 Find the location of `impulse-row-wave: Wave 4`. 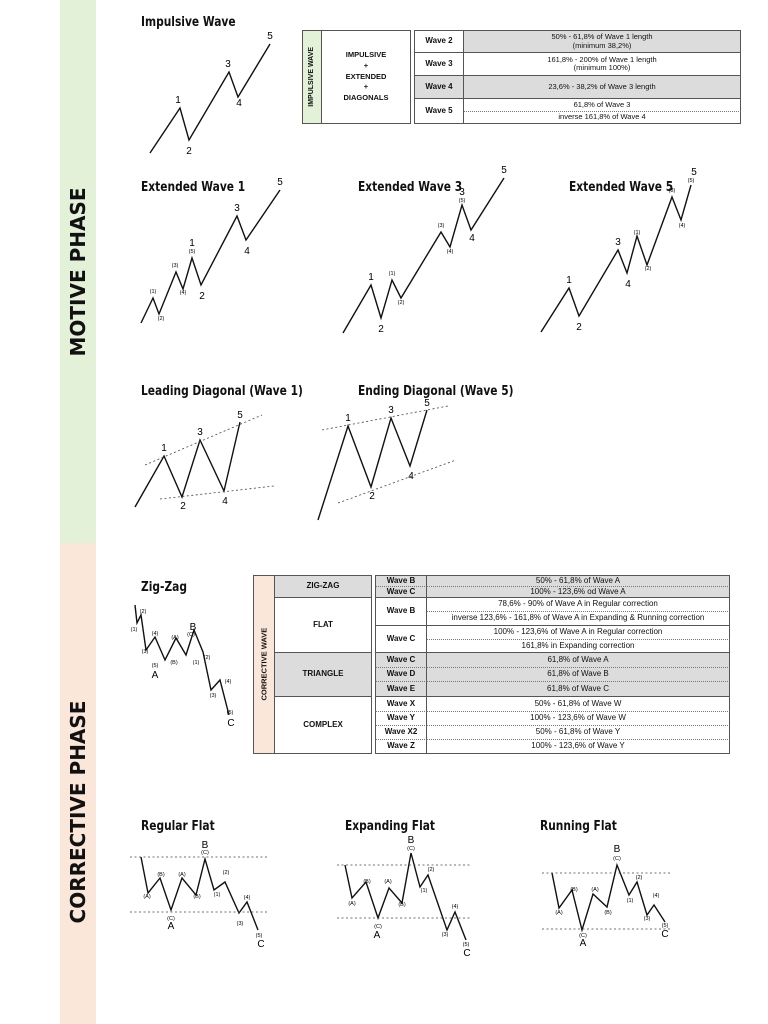

impulse-row-wave: Wave 4 is located at coordinates (439, 87).